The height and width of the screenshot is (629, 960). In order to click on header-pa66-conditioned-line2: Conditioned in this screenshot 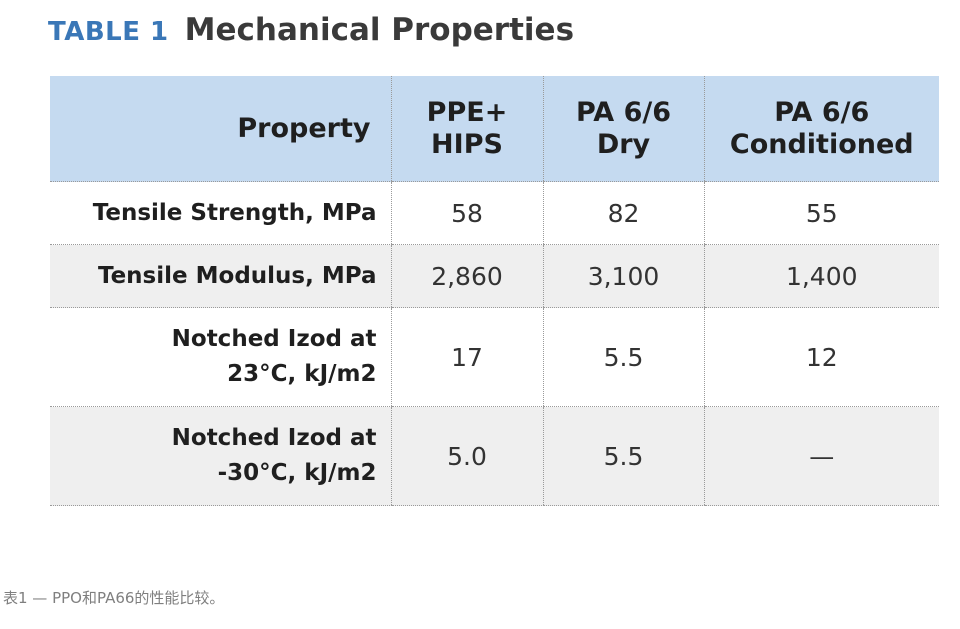, I will do `click(821, 144)`.